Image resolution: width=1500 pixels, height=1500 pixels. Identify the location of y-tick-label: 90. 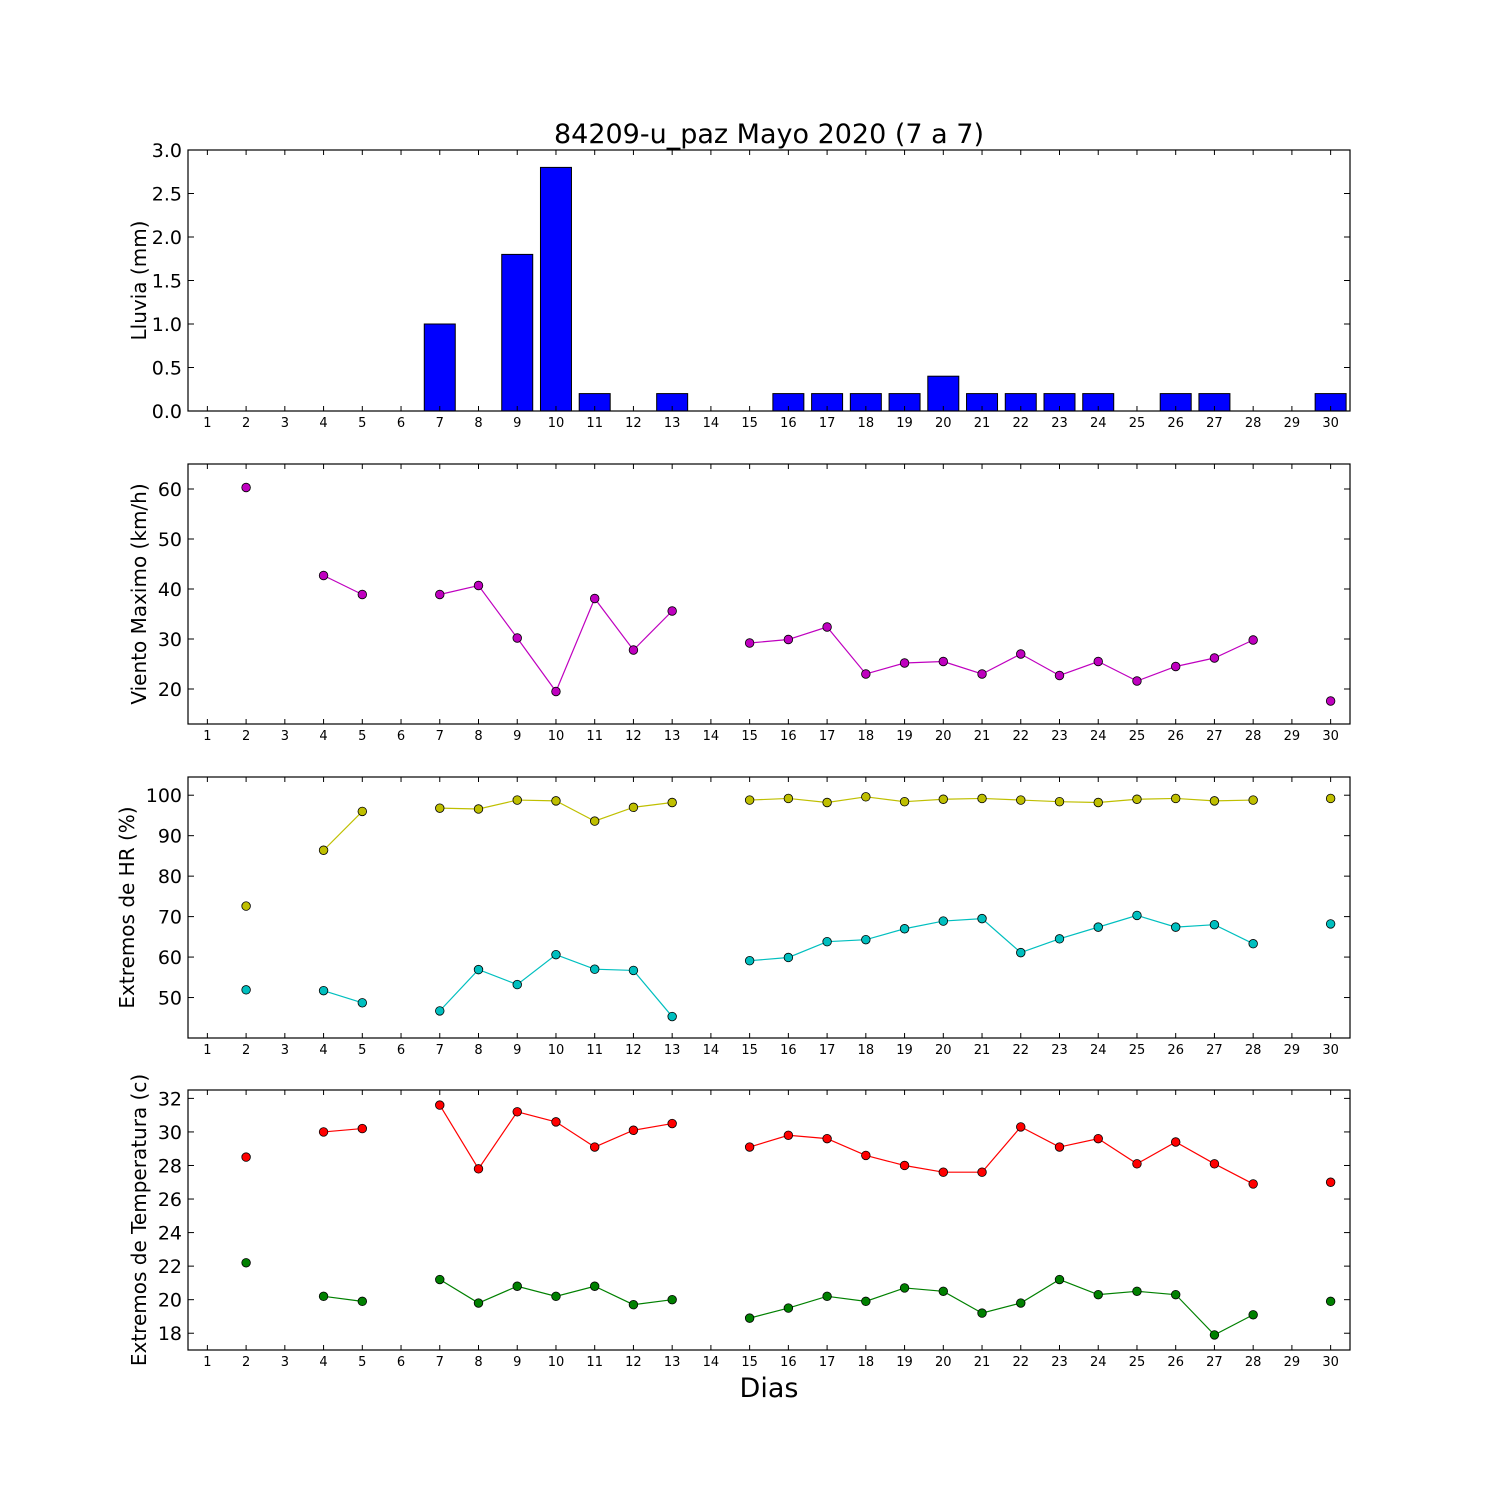
(170, 837).